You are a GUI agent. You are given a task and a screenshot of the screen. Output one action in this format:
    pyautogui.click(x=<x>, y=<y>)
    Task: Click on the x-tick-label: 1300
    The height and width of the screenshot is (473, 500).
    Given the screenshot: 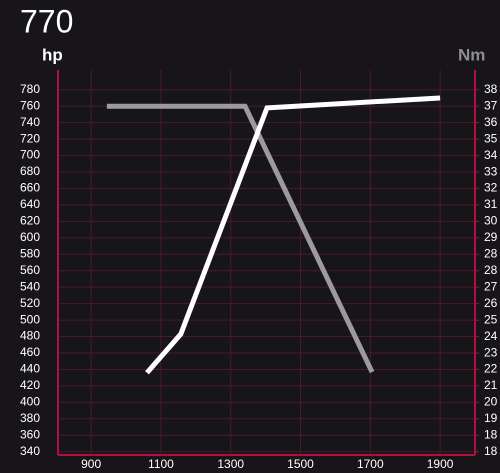 What is the action you would take?
    pyautogui.click(x=230, y=464)
    